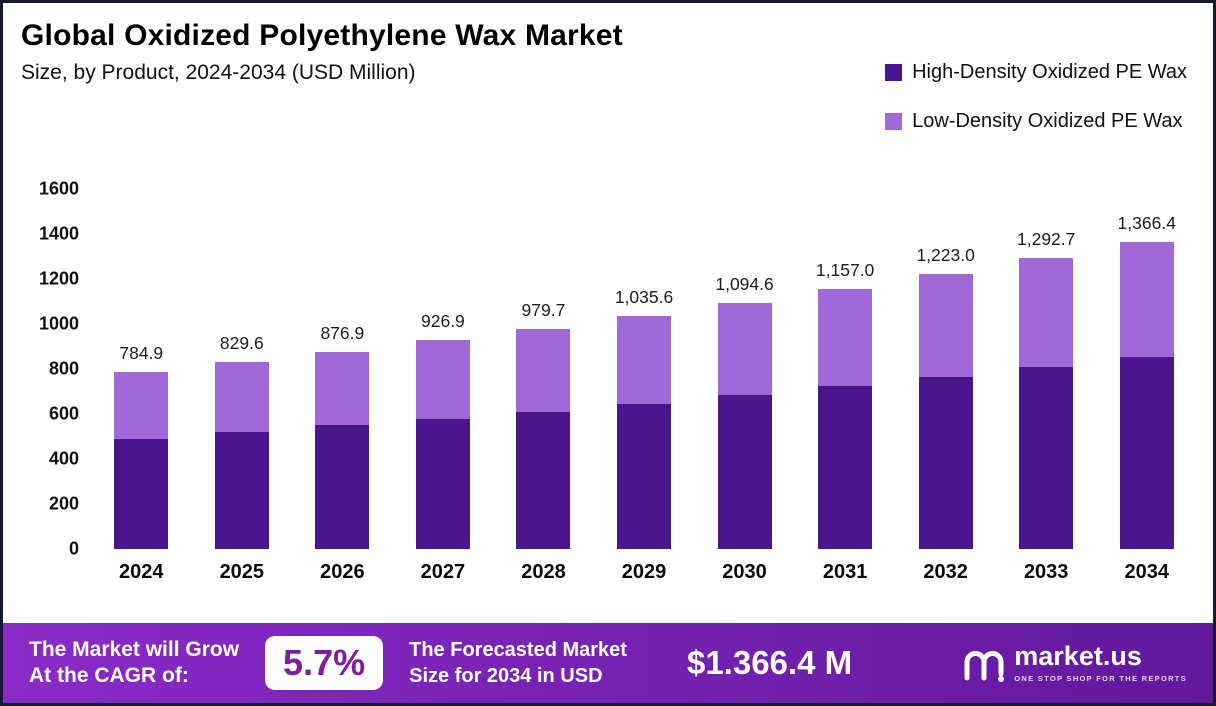 Image resolution: width=1216 pixels, height=706 pixels. Describe the element at coordinates (1049, 72) in the screenshot. I see `legend-label-high-density: High-Density Oxidized PE Wax` at that location.